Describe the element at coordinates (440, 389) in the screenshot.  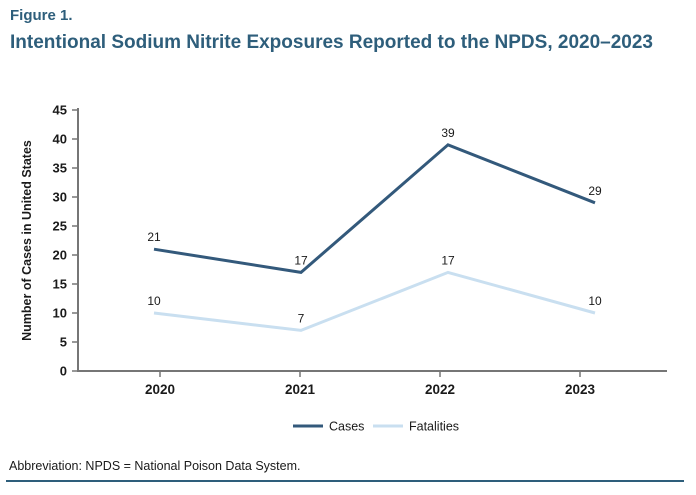
I see `x-tick-label: 2022` at that location.